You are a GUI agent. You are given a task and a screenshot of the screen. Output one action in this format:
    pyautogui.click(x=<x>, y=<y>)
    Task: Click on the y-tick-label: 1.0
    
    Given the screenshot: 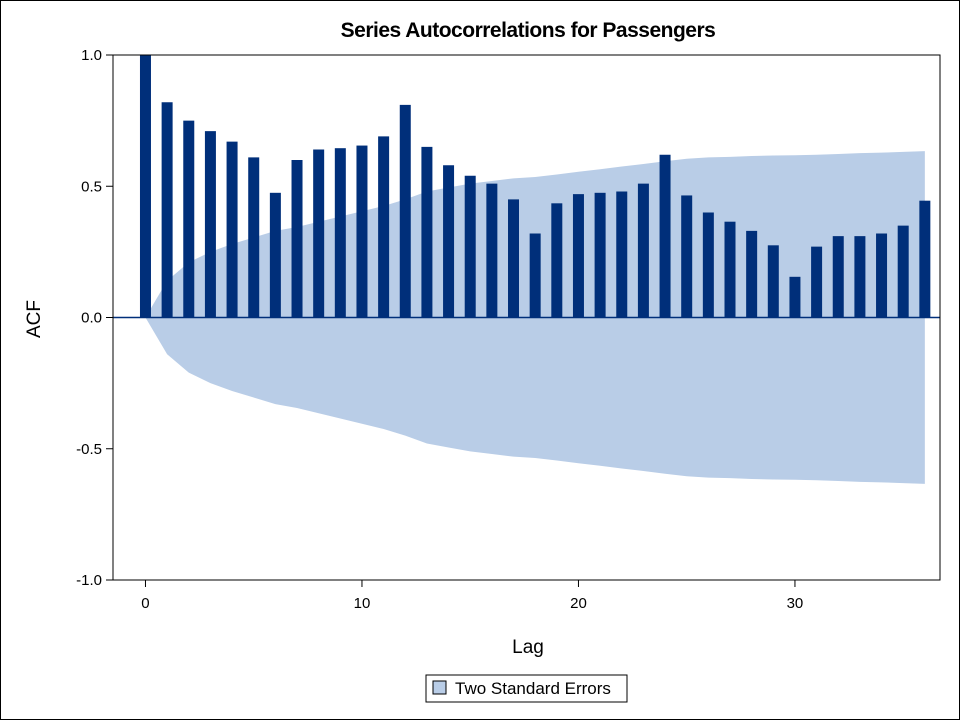 What is the action you would take?
    pyautogui.click(x=91, y=55)
    